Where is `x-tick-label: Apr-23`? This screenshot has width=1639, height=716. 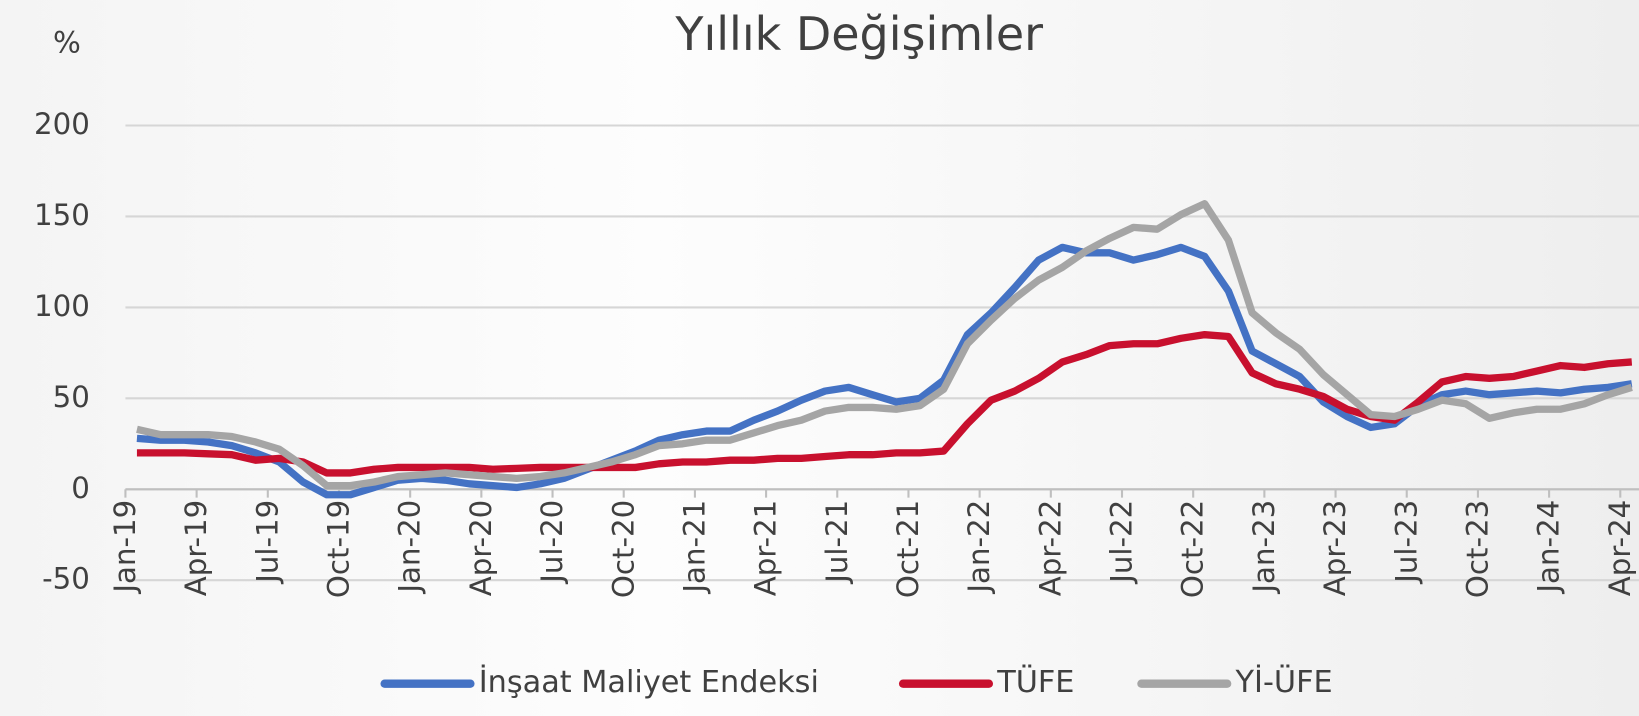 x-tick-label: Apr-23 is located at coordinates (1335, 548).